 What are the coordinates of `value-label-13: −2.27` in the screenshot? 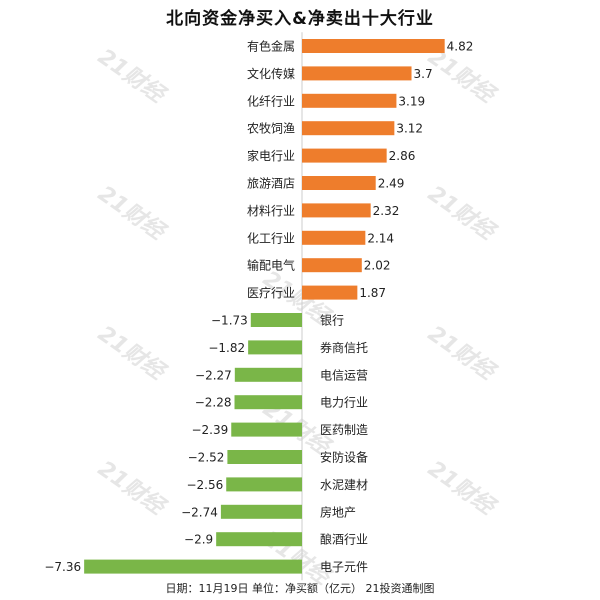 It's located at (213, 375).